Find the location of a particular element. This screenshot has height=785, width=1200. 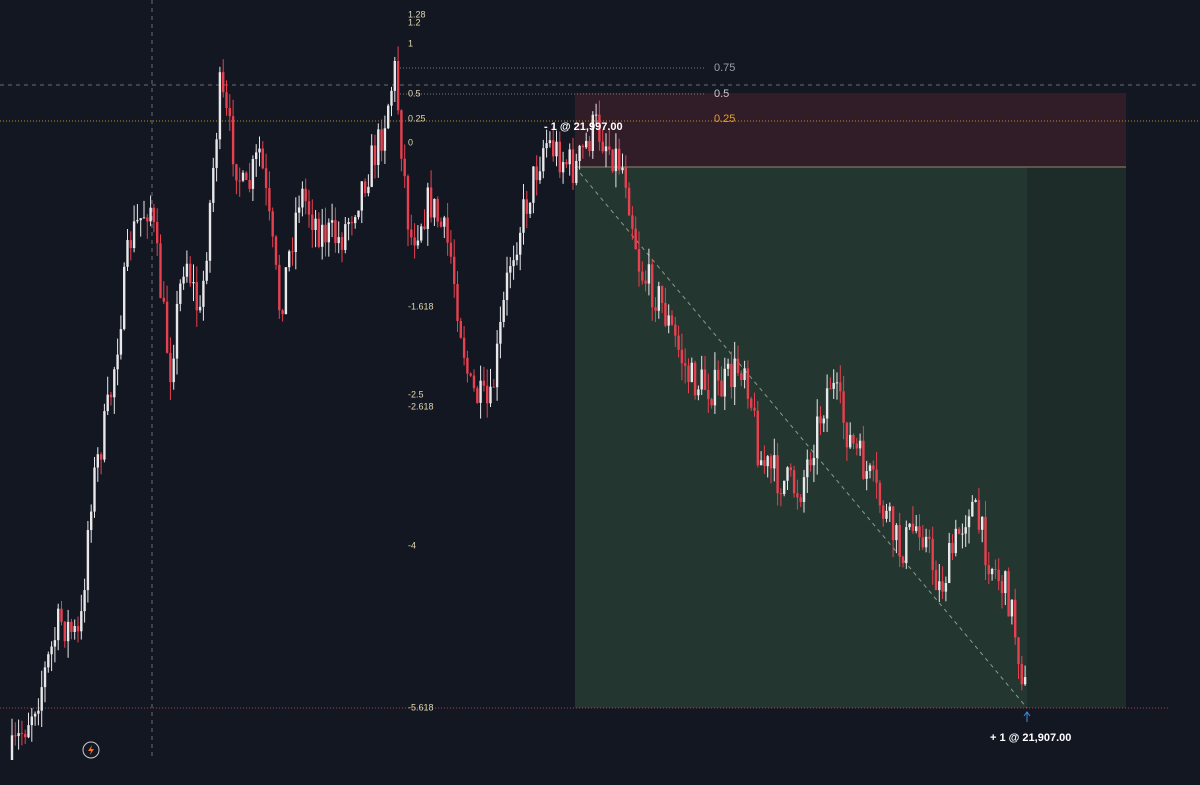

exit-arrow is located at coordinates (1027, 716).